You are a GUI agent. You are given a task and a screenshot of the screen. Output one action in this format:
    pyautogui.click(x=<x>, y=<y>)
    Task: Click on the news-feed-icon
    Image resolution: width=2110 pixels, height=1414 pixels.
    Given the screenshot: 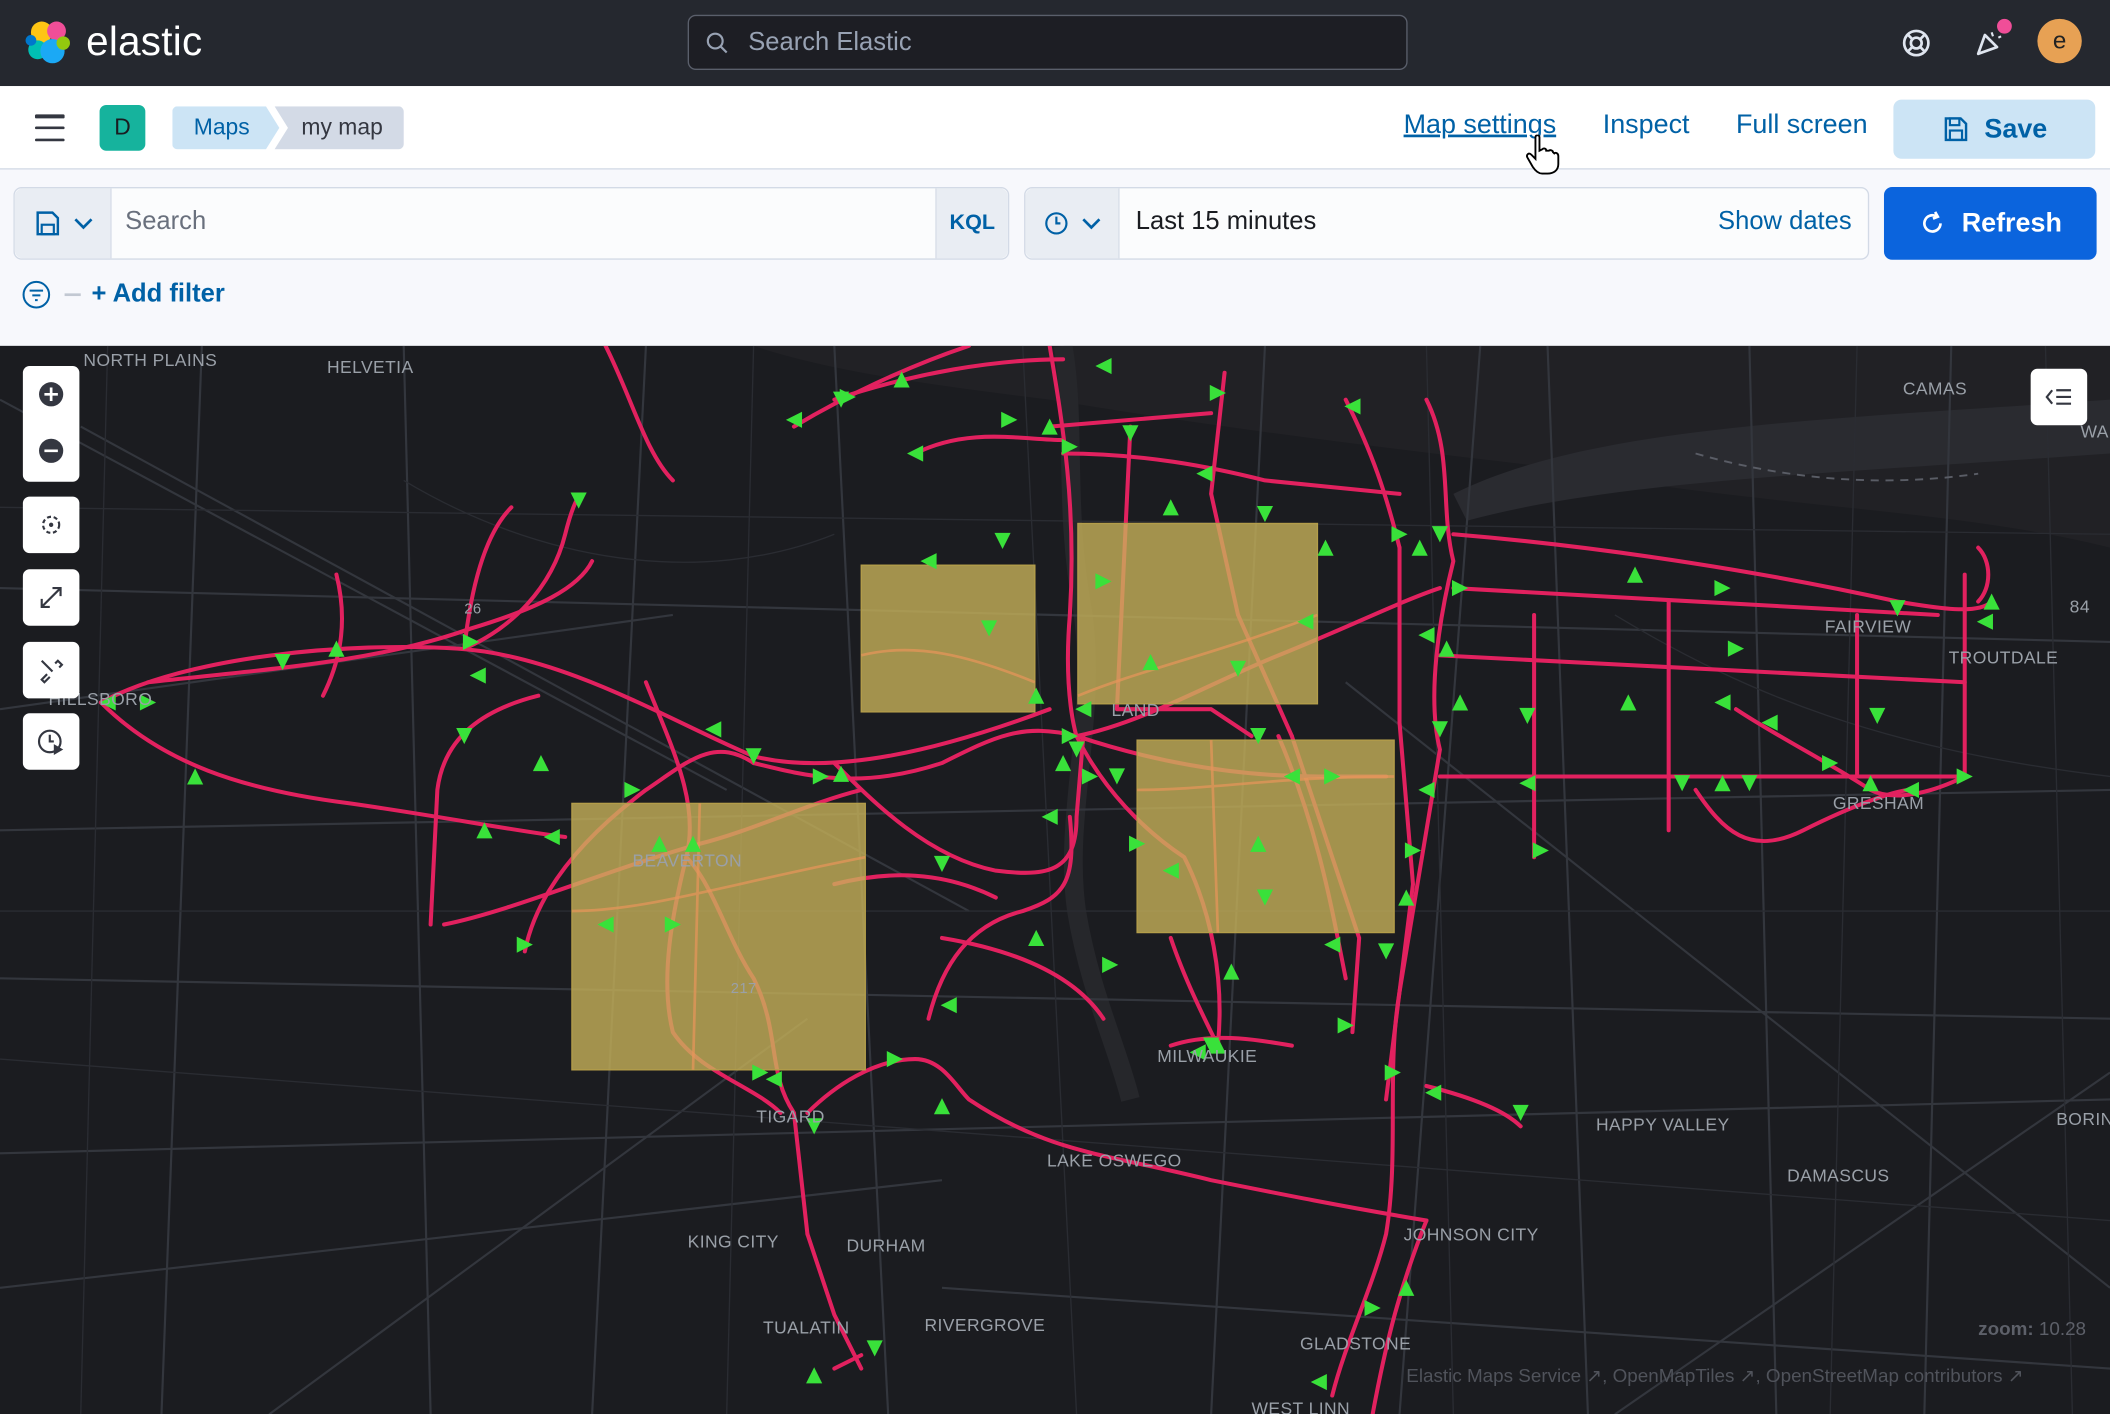 What is the action you would take?
    pyautogui.click(x=1988, y=43)
    